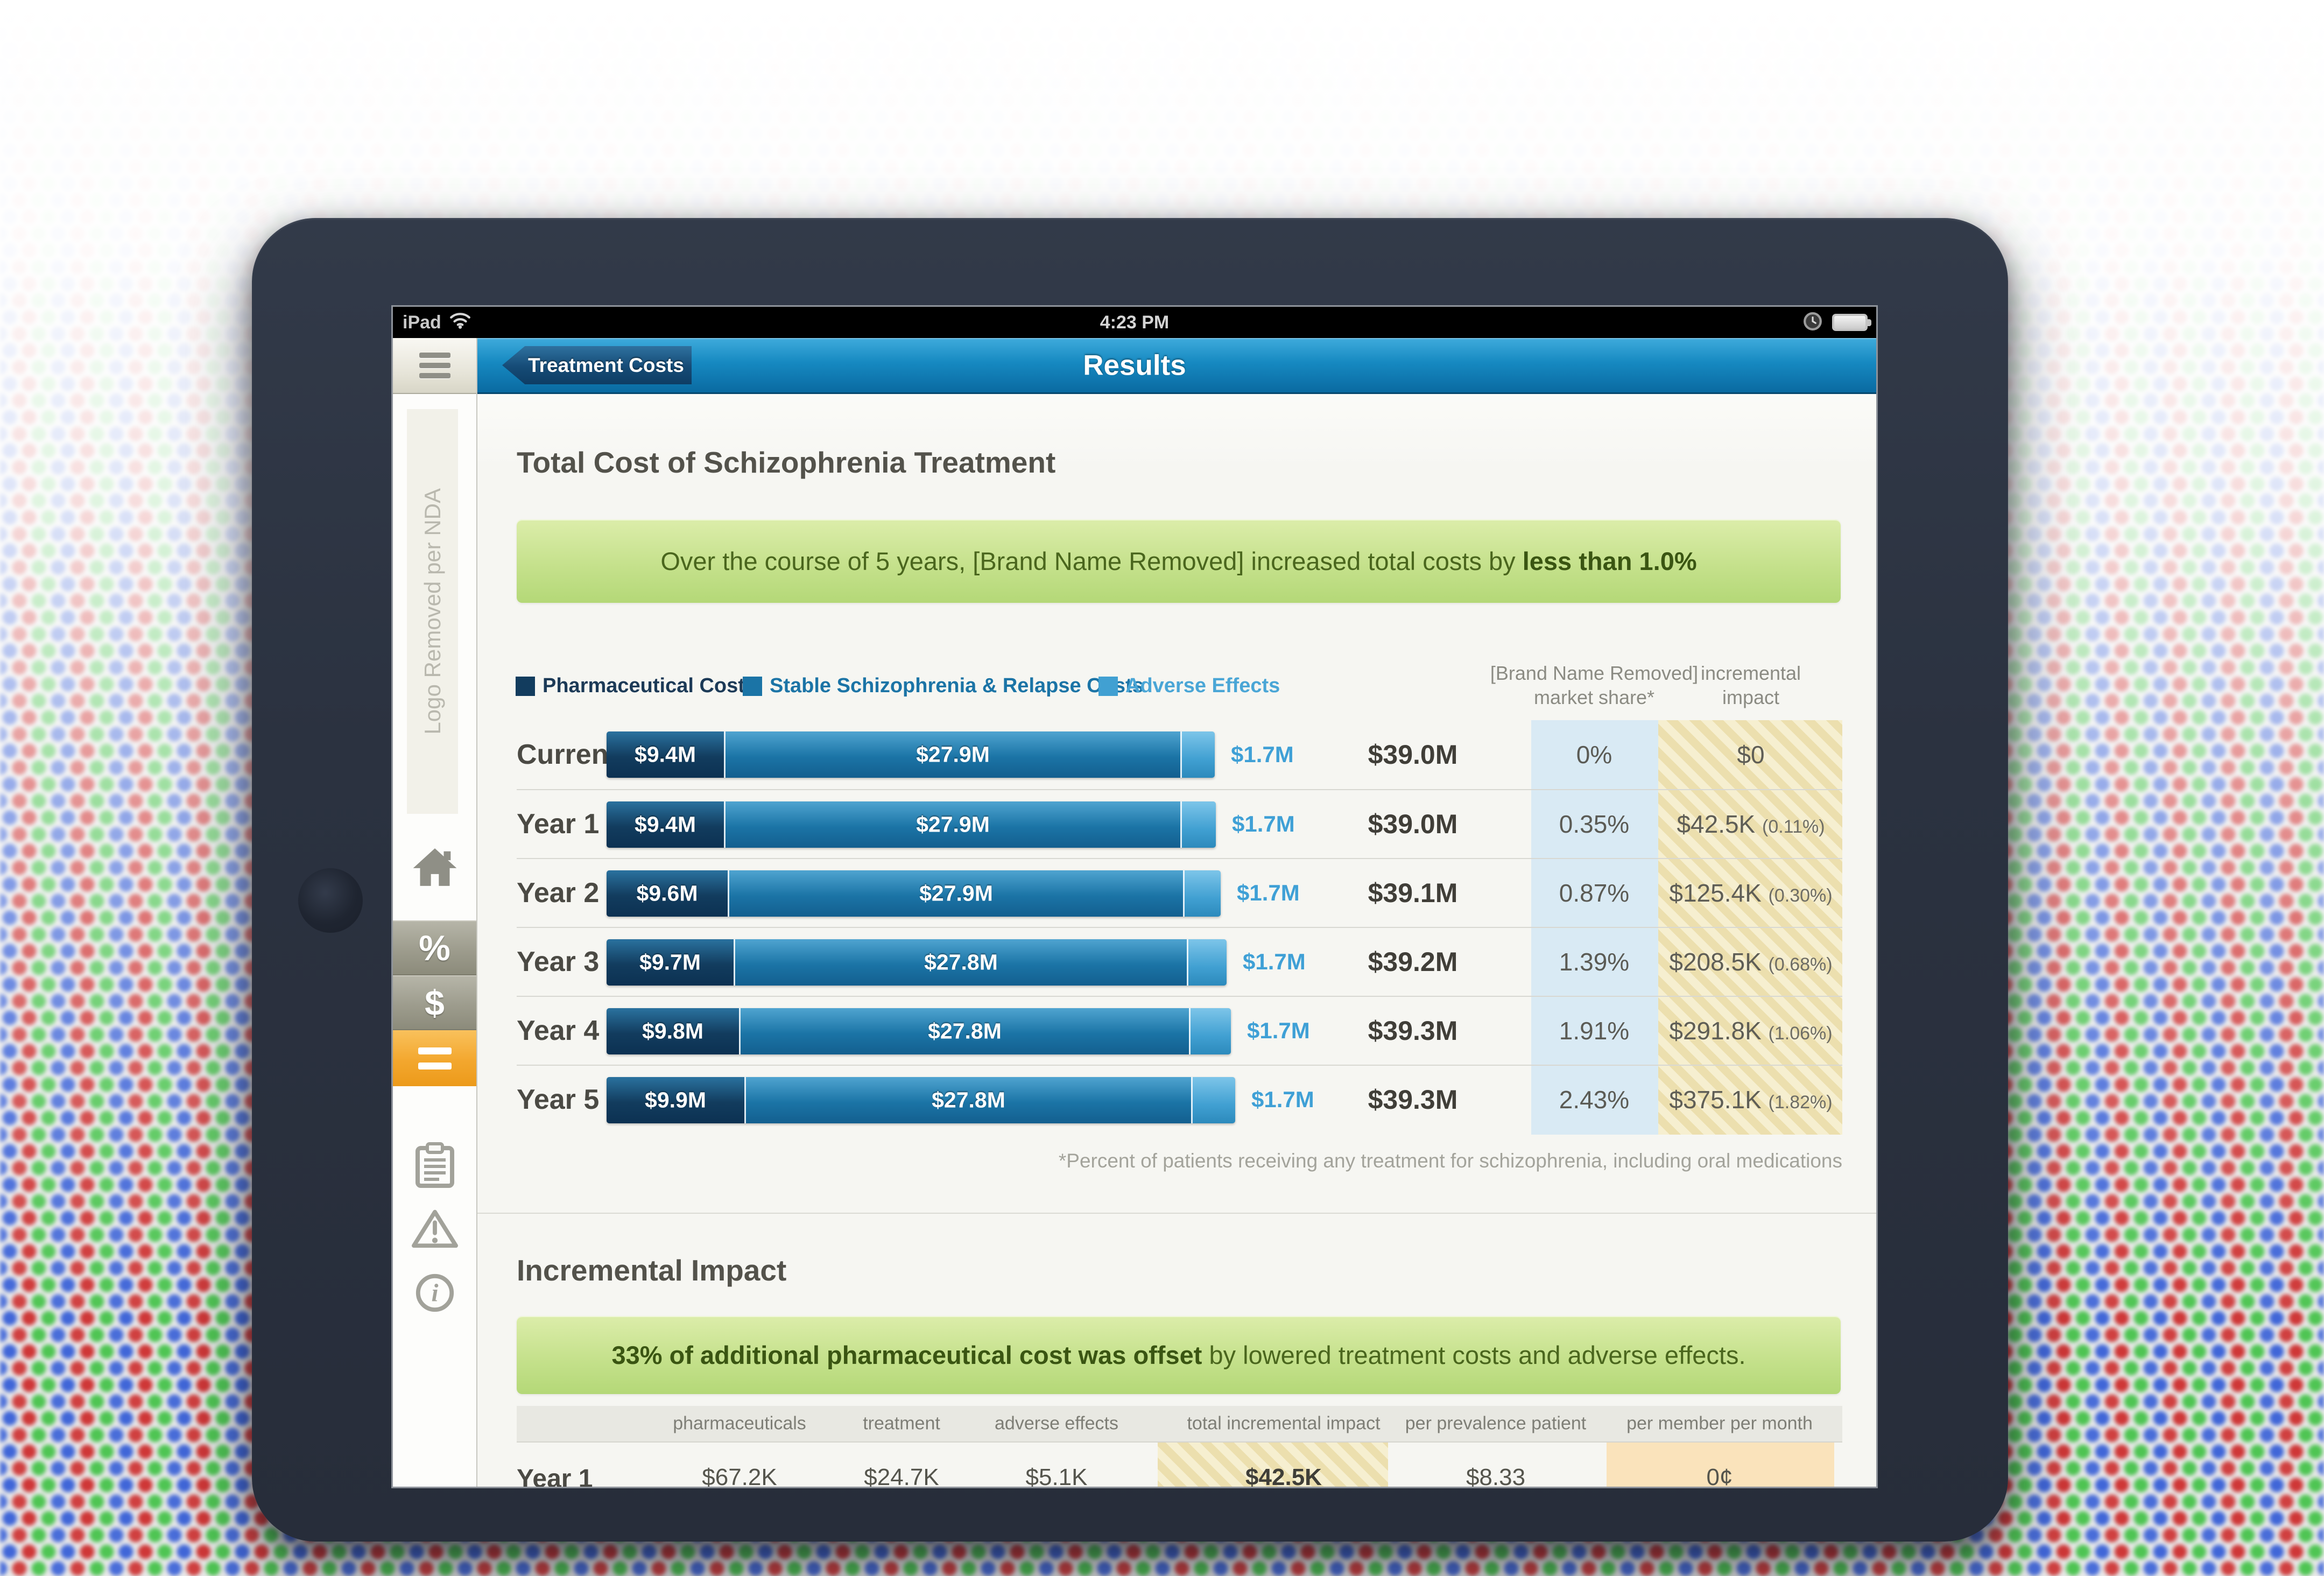  Describe the element at coordinates (567, 754) in the screenshot. I see `row-label: Current` at that location.